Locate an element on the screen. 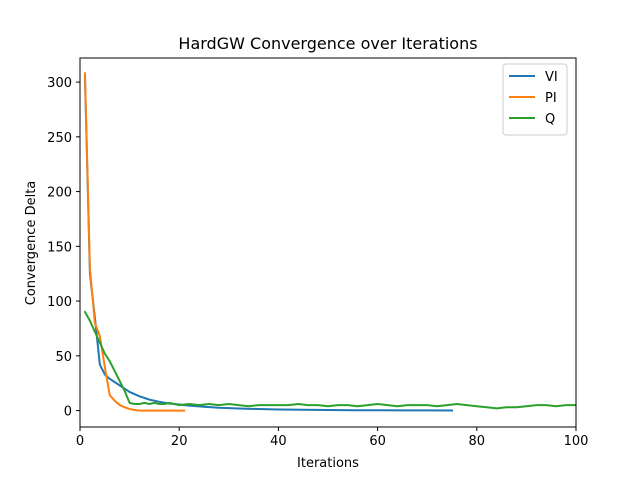 The width and height of the screenshot is (640, 480). y-tick-label: 100 is located at coordinates (59, 302).